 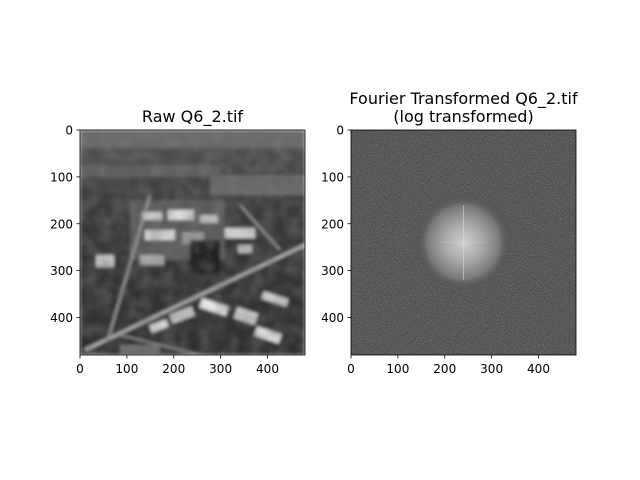 I want to click on fft-x-tick-label: 0, so click(x=351, y=369).